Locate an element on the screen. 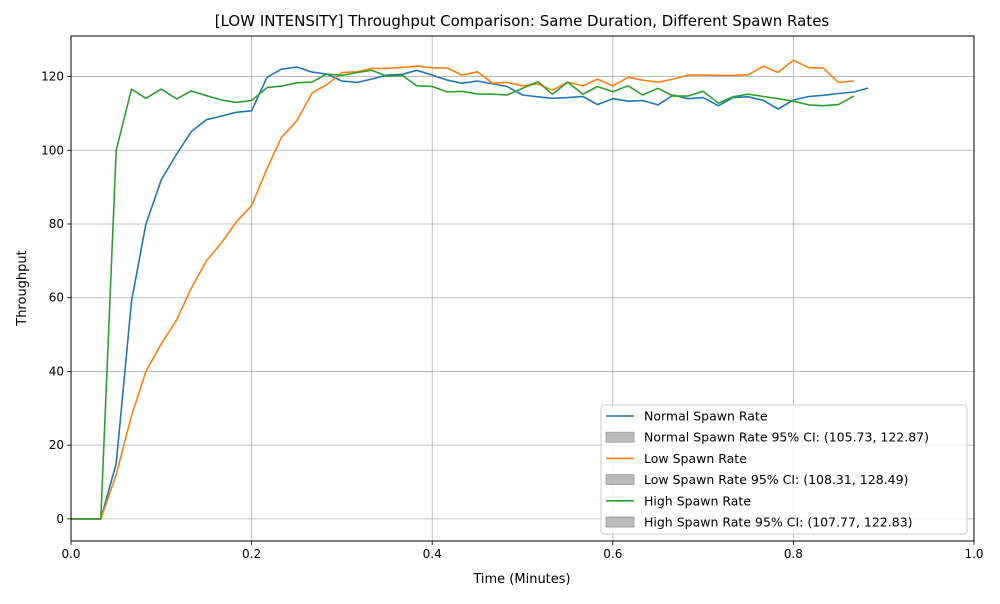  x-tick-label: 0.4 is located at coordinates (432, 554).